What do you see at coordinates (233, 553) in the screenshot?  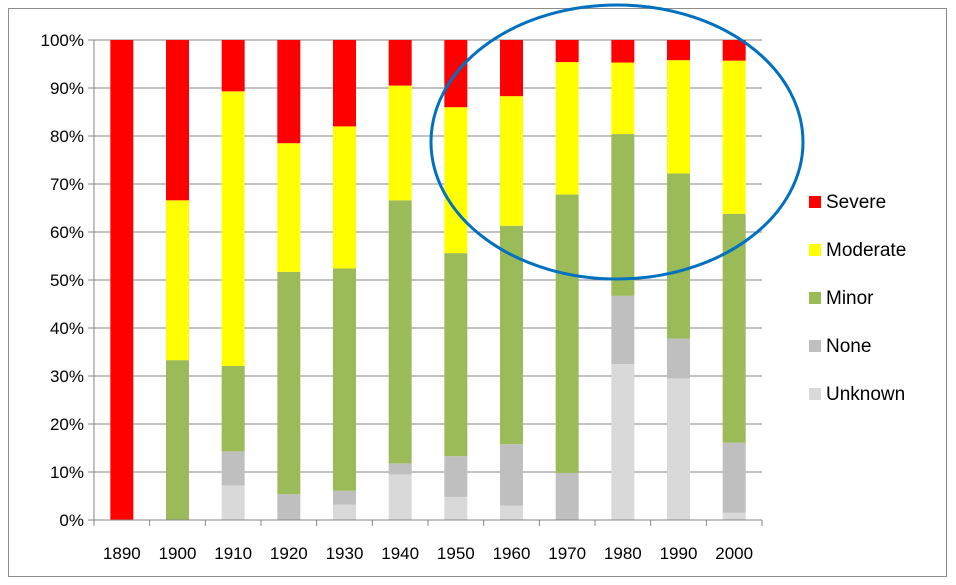 I see `x-tick-label: 1910` at bounding box center [233, 553].